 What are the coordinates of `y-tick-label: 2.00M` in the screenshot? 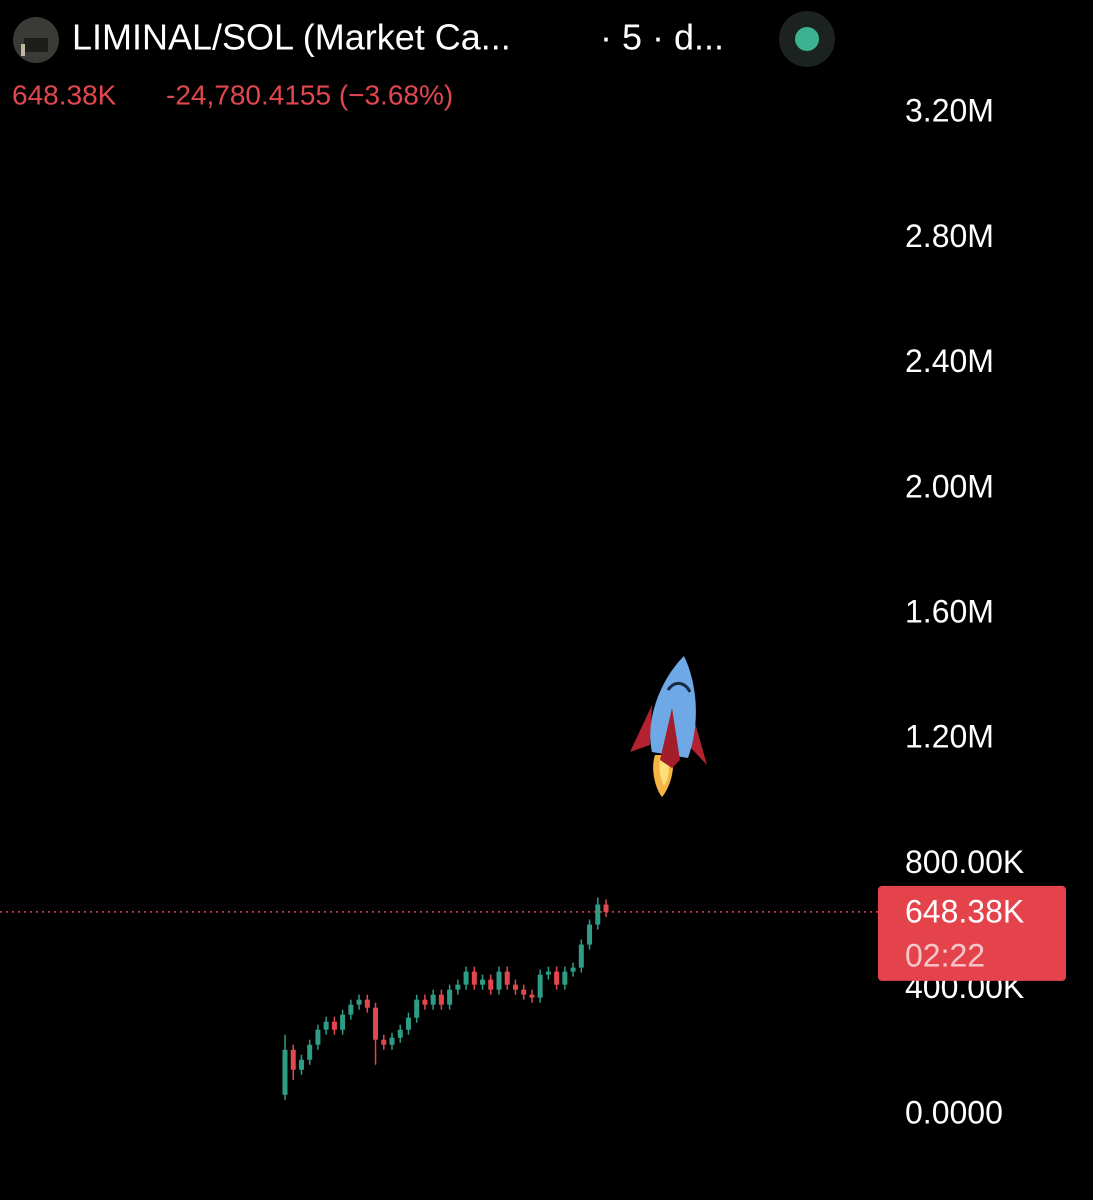 It's located at (949, 486).